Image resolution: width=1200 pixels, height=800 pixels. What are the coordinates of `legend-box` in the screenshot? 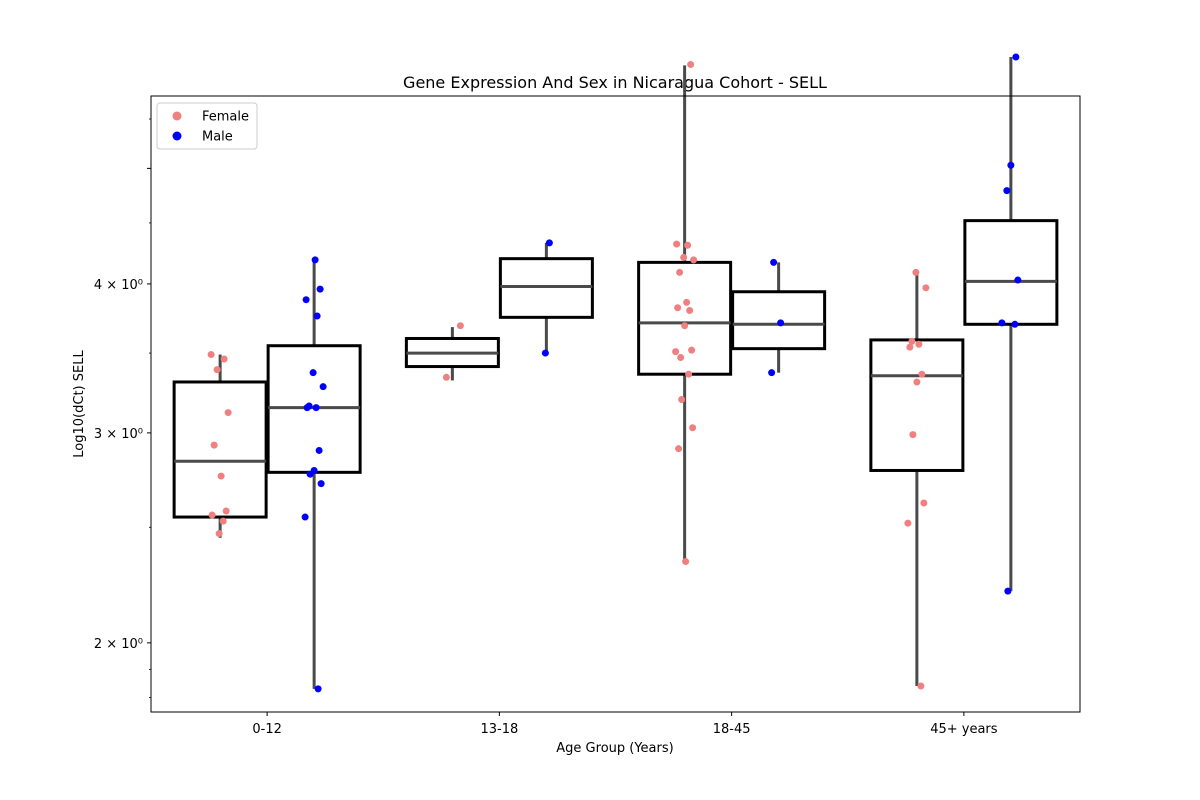 It's located at (207, 126).